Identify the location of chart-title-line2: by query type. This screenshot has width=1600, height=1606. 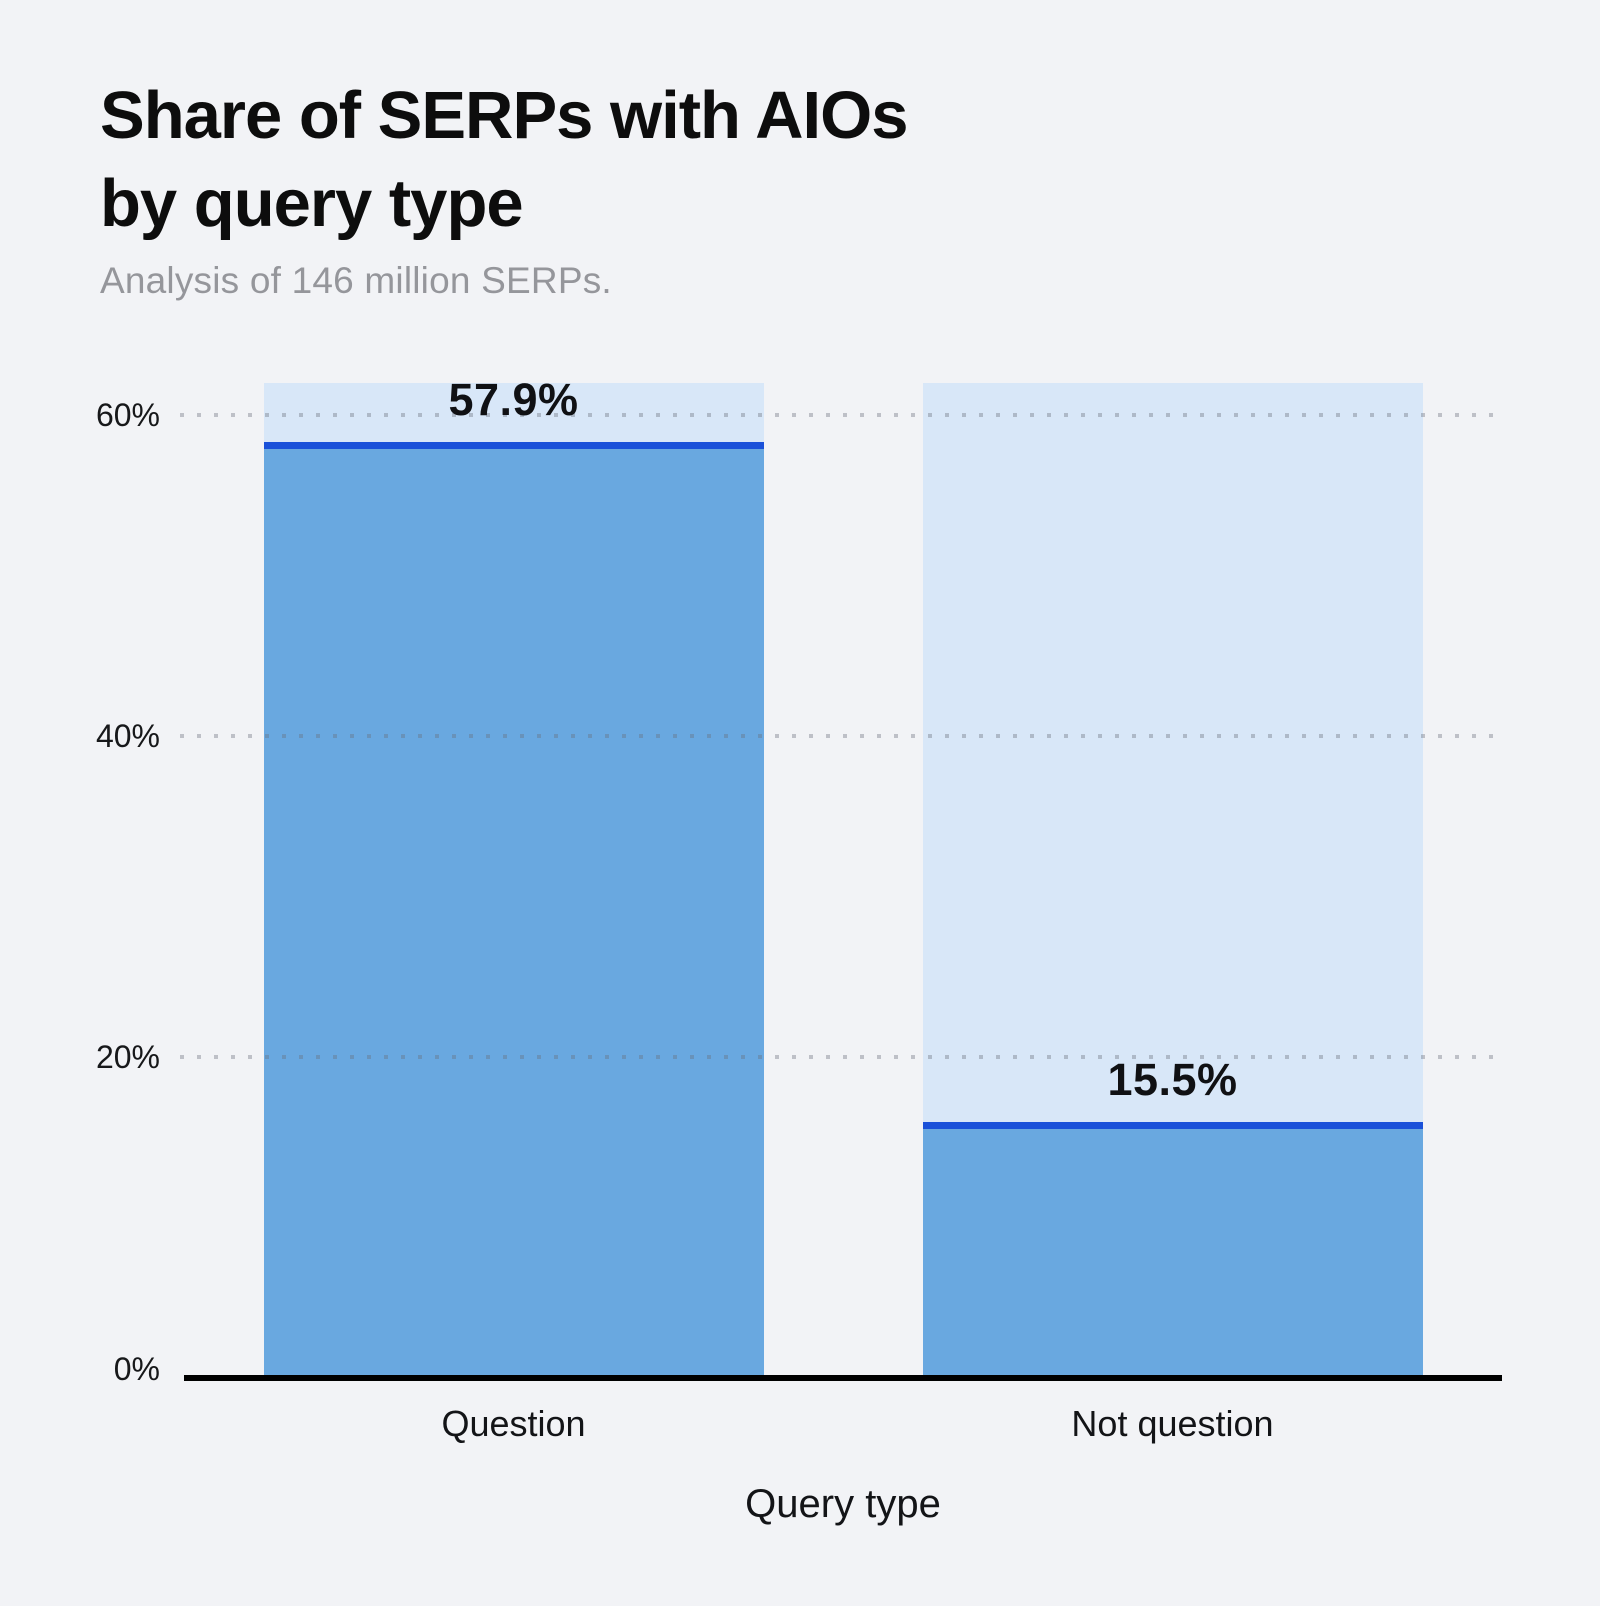
(312, 204).